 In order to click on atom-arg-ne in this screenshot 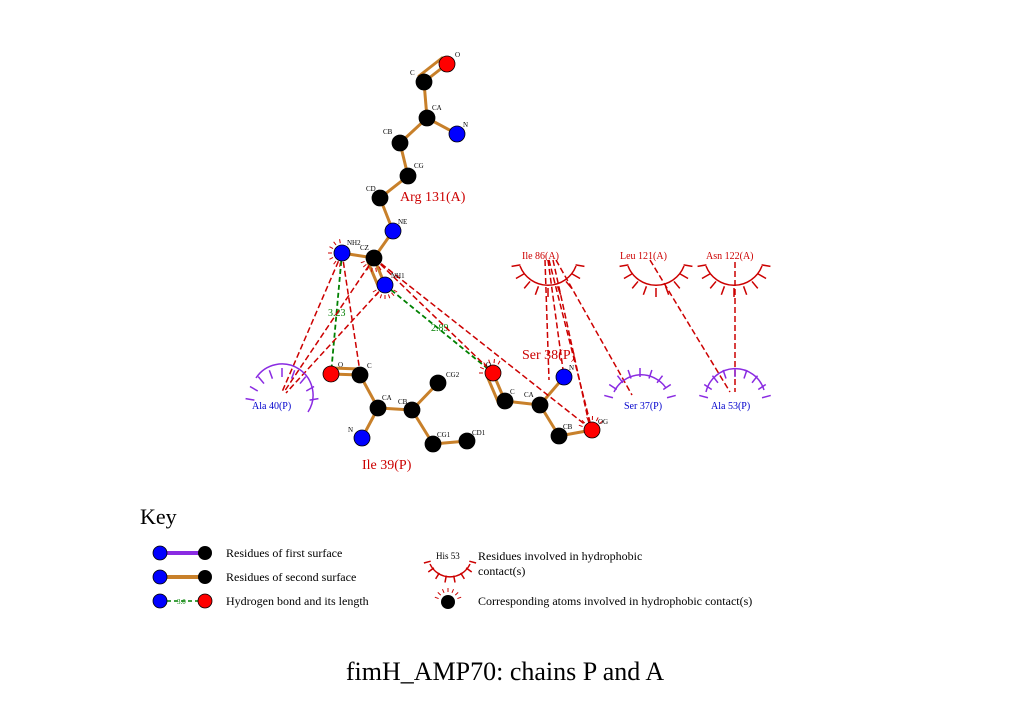, I will do `click(393, 231)`.